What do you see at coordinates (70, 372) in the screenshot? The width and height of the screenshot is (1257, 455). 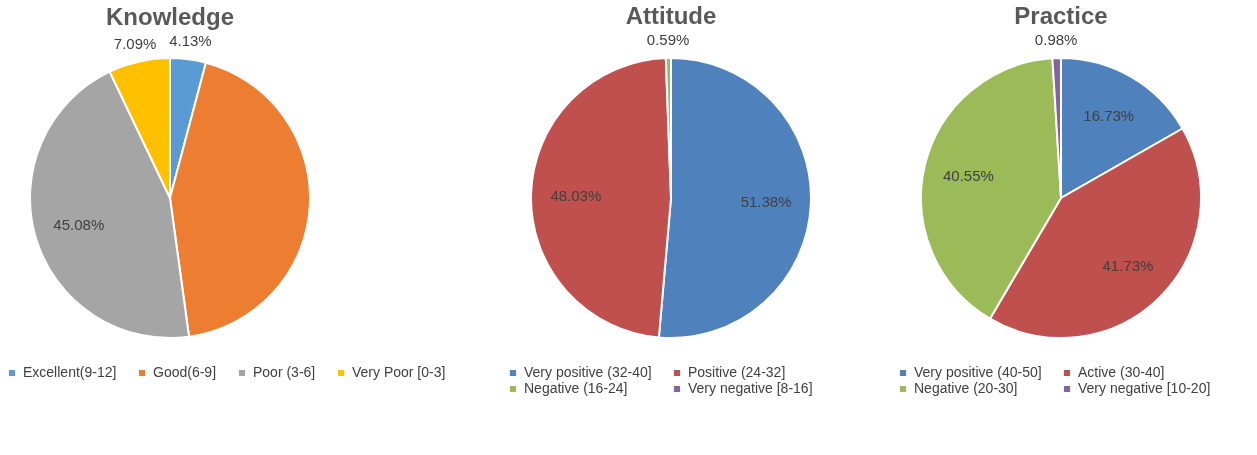 I see `legend-label: Excellent(9-12]` at bounding box center [70, 372].